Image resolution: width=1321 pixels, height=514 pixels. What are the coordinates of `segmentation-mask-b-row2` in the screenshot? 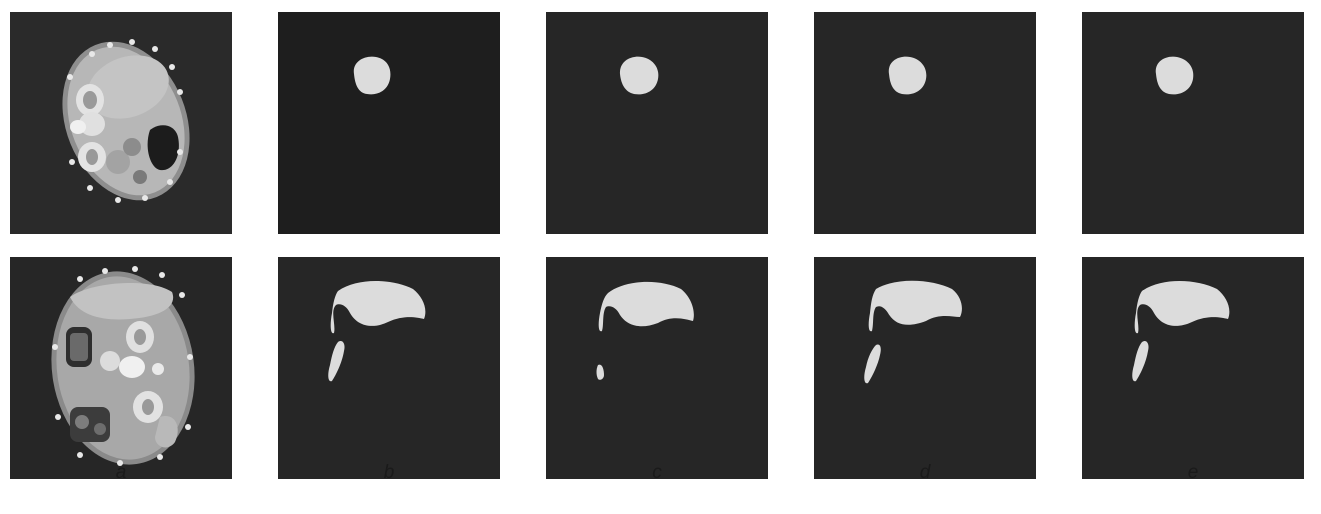 It's located at (377, 331).